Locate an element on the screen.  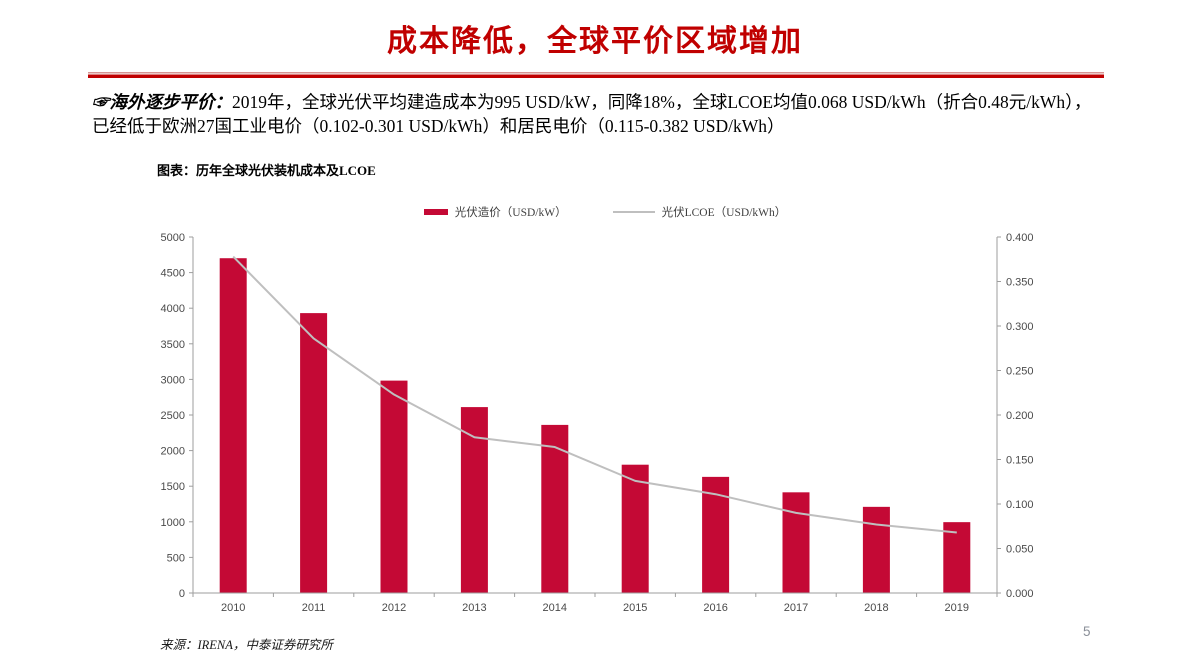
right-axis-label: 0.000 is located at coordinates (1020, 594).